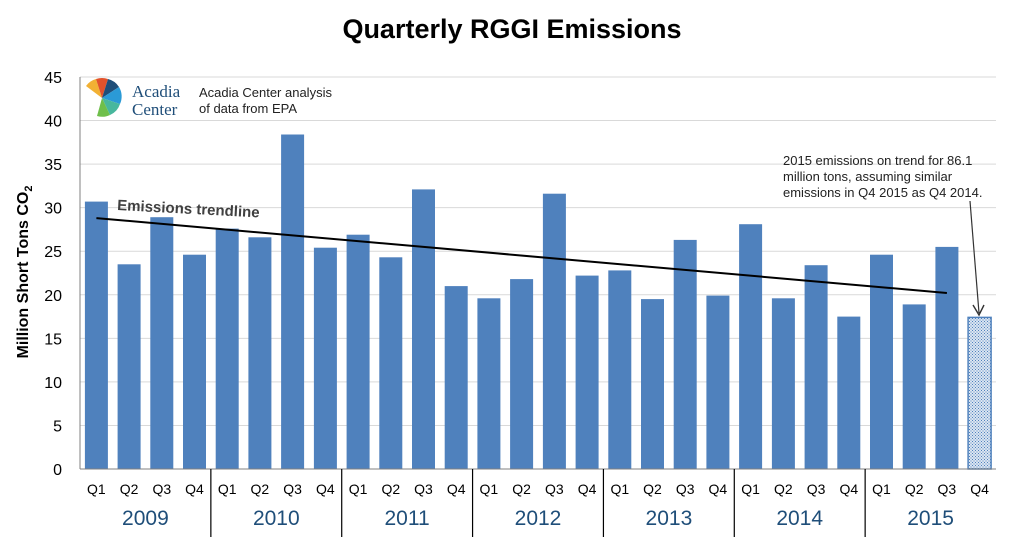 Image resolution: width=1024 pixels, height=545 pixels. Describe the element at coordinates (188, 209) in the screenshot. I see `trendline-label: Emissions trendline` at that location.